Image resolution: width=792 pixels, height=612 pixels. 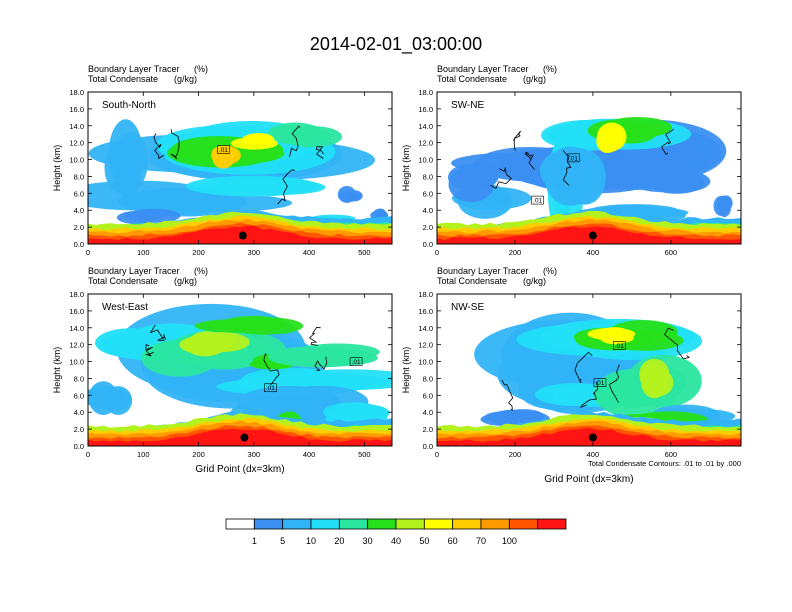 I want to click on panel-label: West-East, so click(x=125, y=307).